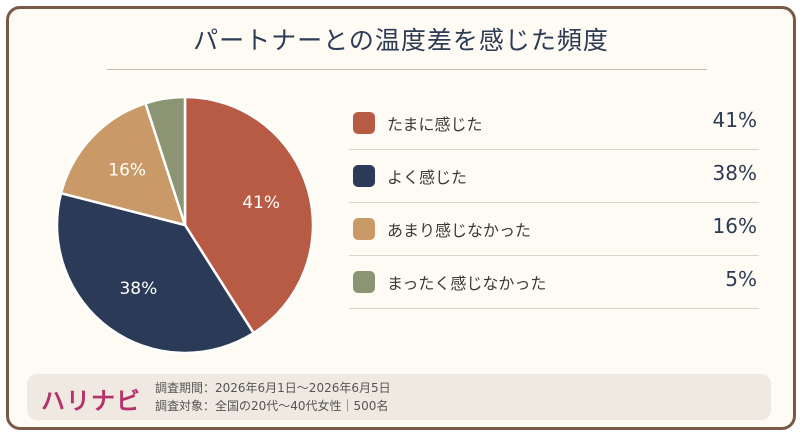  What do you see at coordinates (272, 406) in the screenshot?
I see `survey-target: 調査対象：全国の20代〜40代女性｜500名` at bounding box center [272, 406].